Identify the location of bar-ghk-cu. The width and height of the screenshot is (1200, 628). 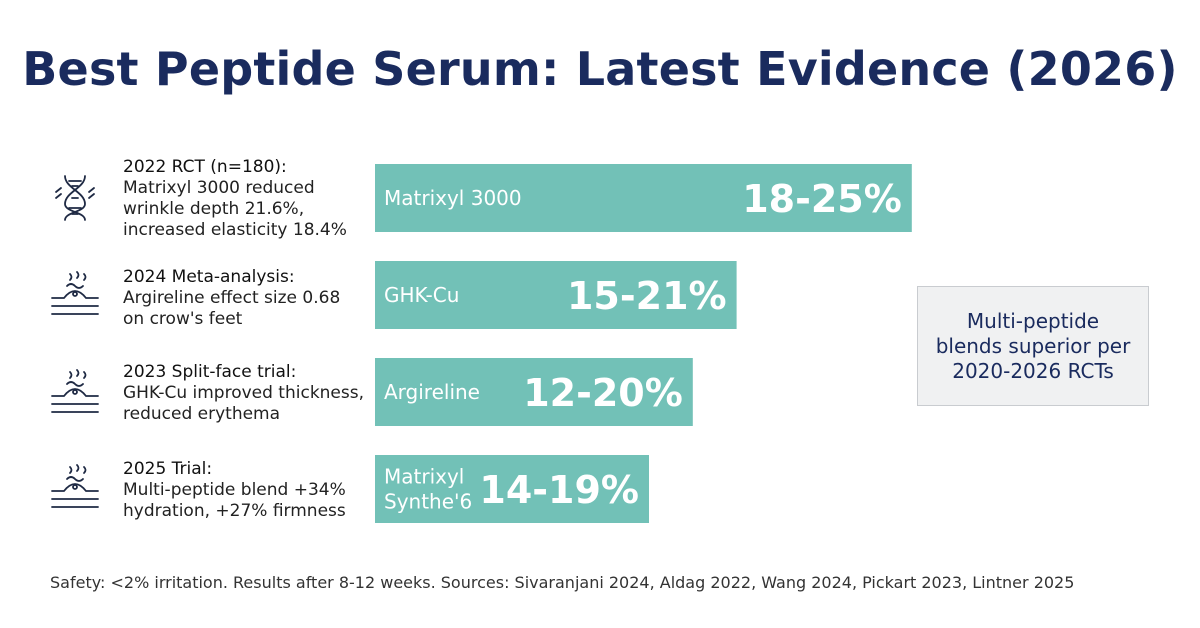
(556, 295).